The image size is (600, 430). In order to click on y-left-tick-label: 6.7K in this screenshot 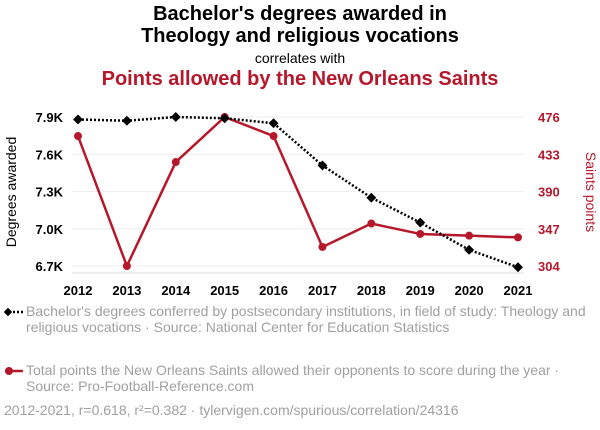, I will do `click(50, 266)`.